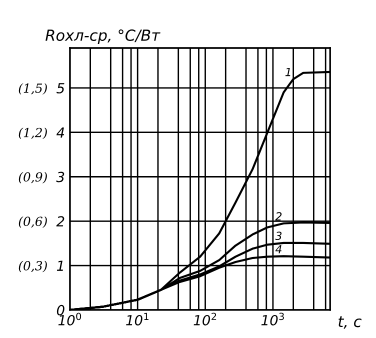 Image resolution: width=376 pixels, height=338 pixels. I want to click on y2-tick-label: (0,3), so click(32, 266).